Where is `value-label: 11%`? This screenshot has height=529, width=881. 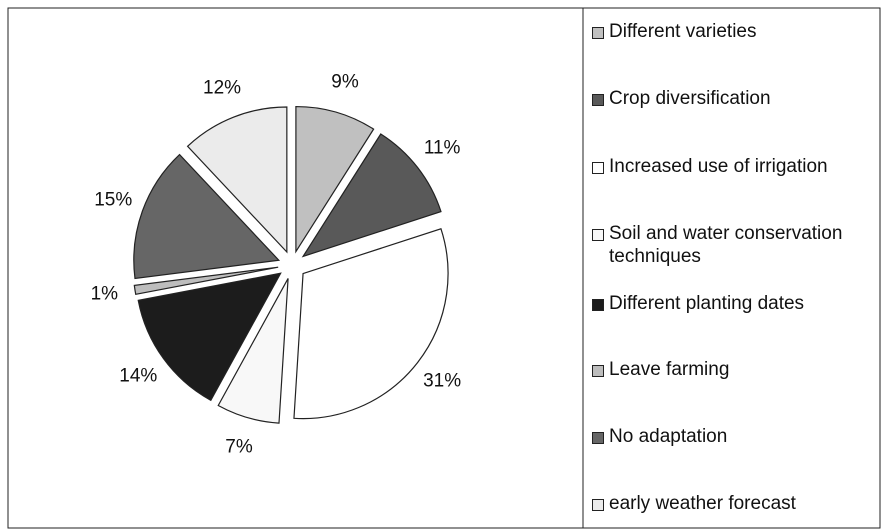 value-label: 11% is located at coordinates (442, 148).